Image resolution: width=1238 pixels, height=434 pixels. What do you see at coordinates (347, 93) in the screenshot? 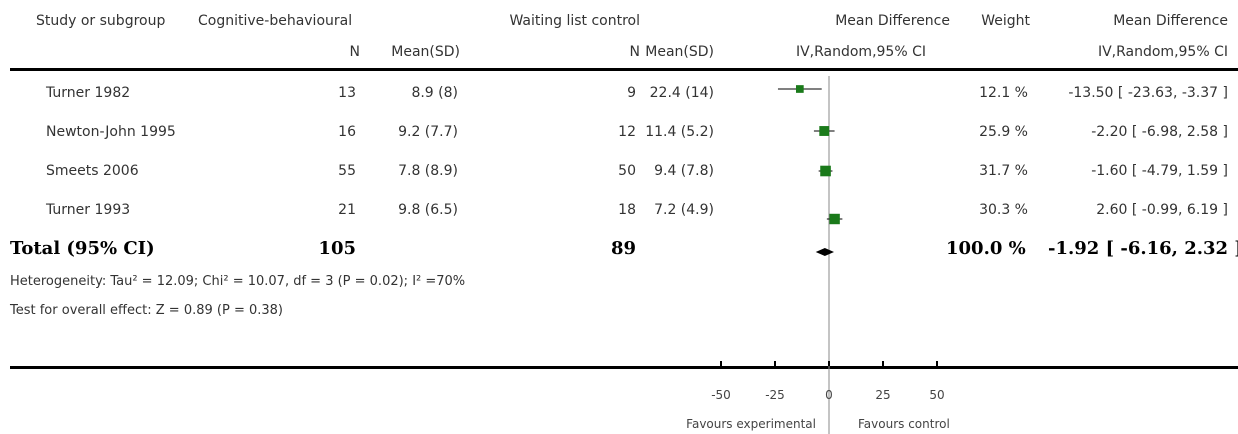
I see `n-exp: 13` at bounding box center [347, 93].